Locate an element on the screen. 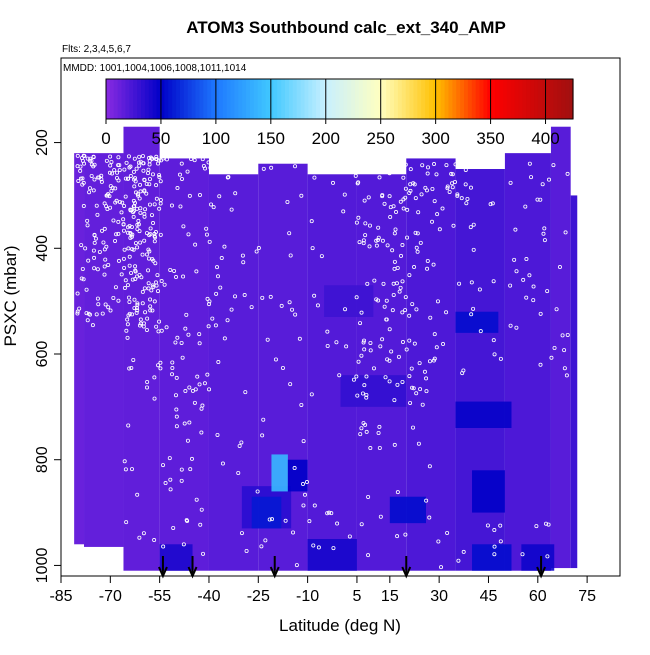 The height and width of the screenshot is (655, 650). x-tick-label-0: -85 is located at coordinates (60, 596).